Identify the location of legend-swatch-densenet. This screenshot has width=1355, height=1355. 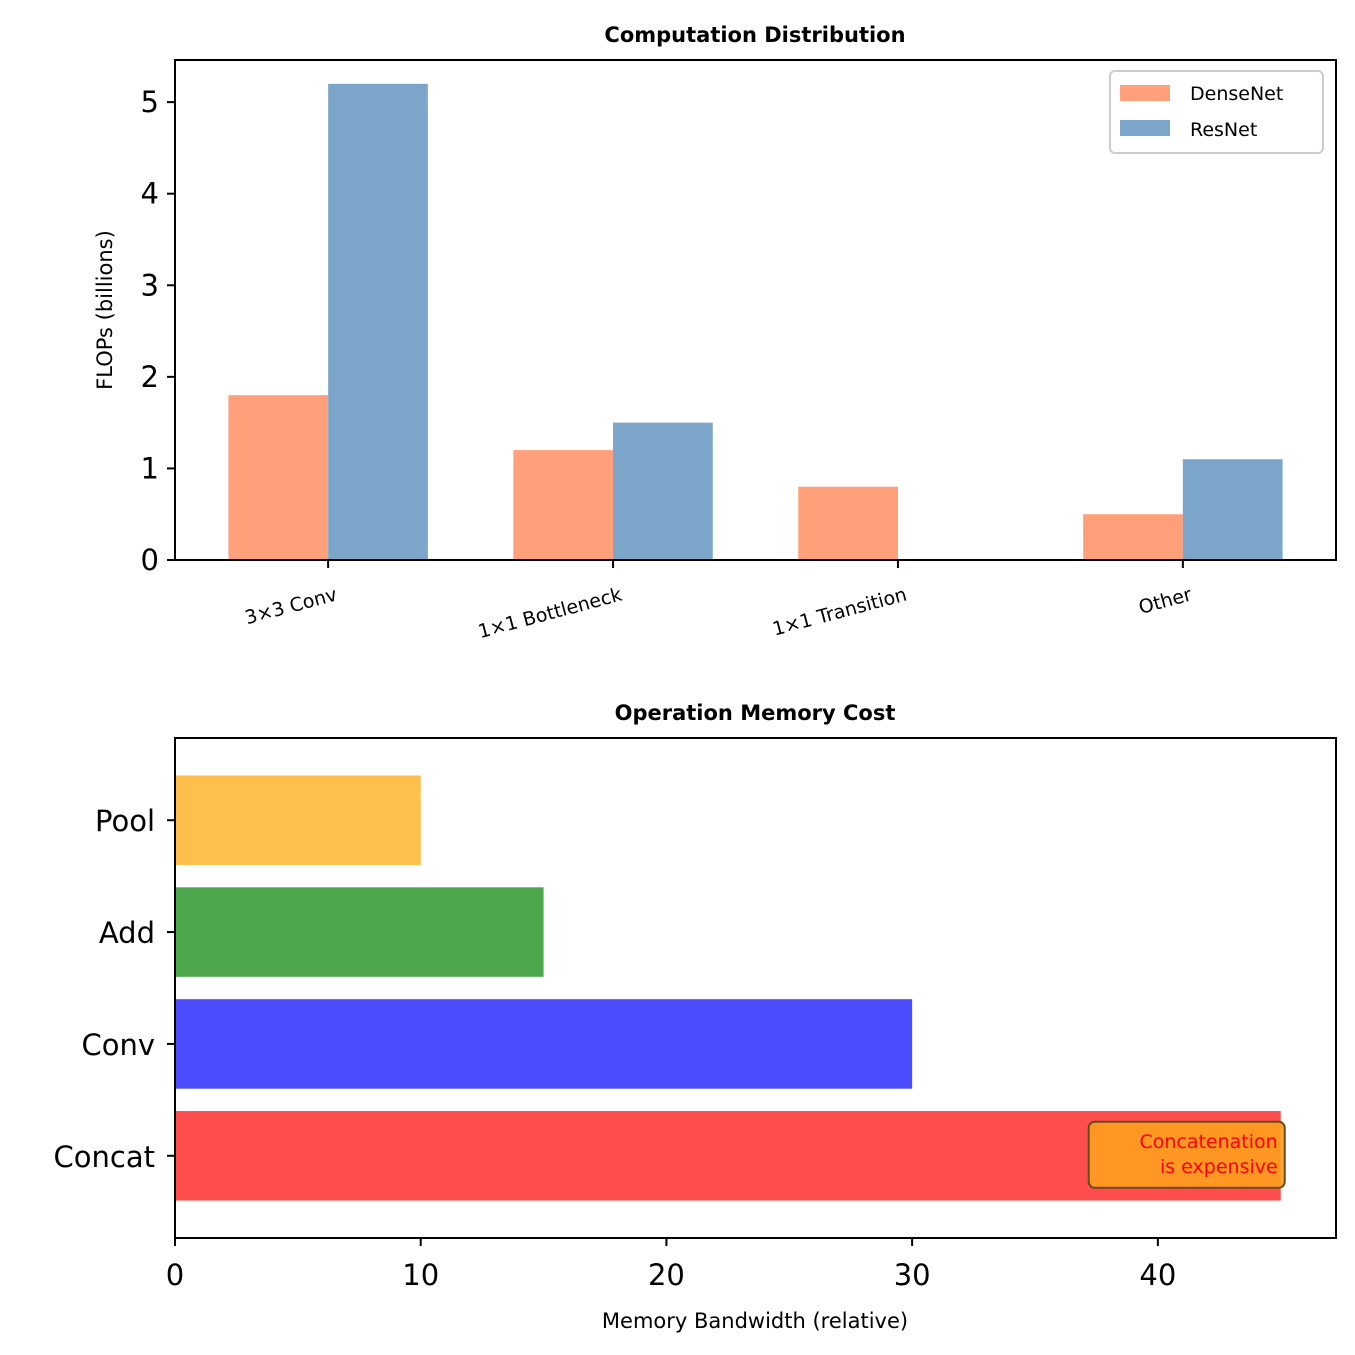
(1145, 93).